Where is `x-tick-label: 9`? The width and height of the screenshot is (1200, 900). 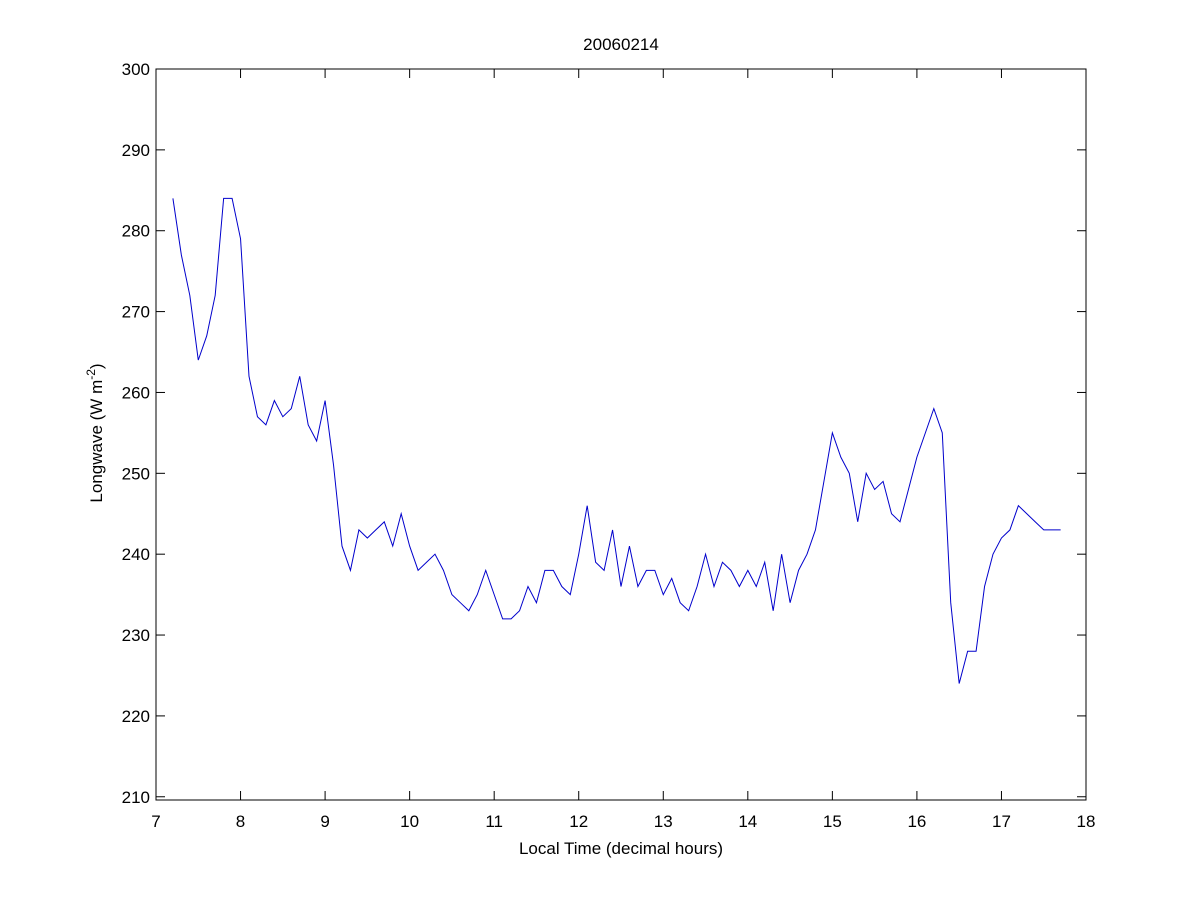 x-tick-label: 9 is located at coordinates (324, 821).